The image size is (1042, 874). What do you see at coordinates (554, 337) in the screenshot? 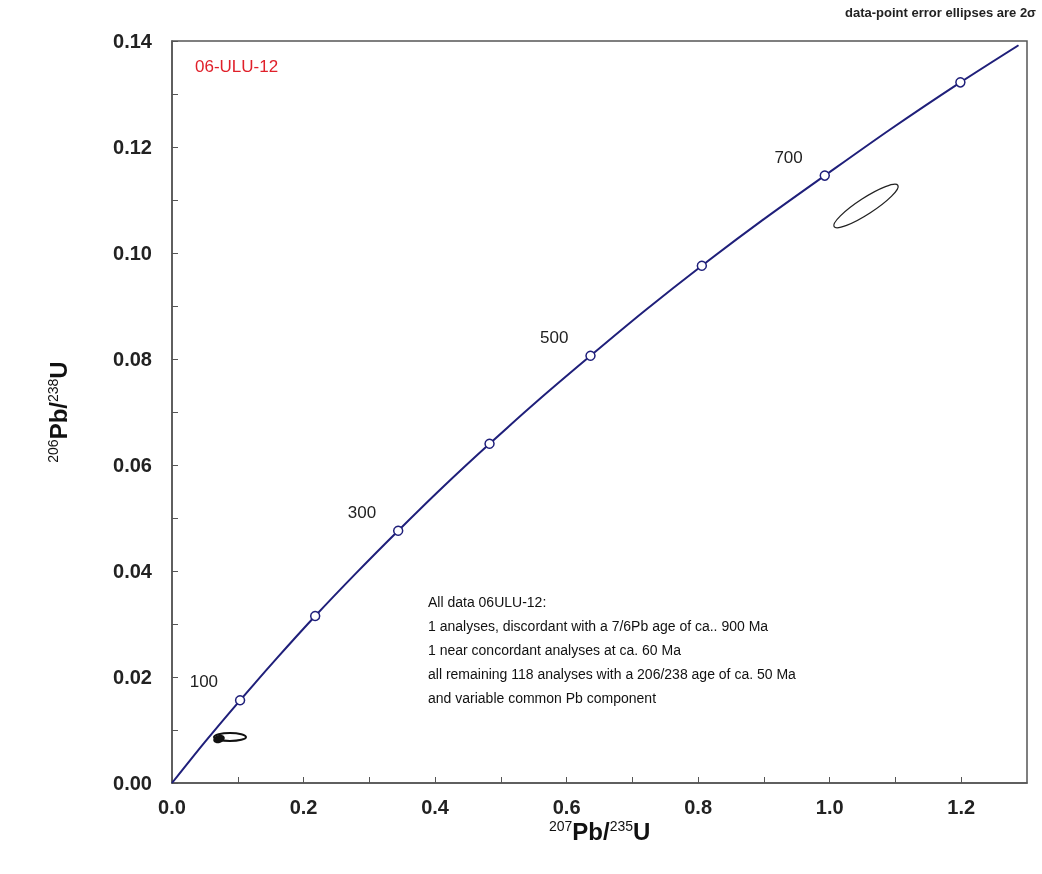
I see `annotation: 500` at bounding box center [554, 337].